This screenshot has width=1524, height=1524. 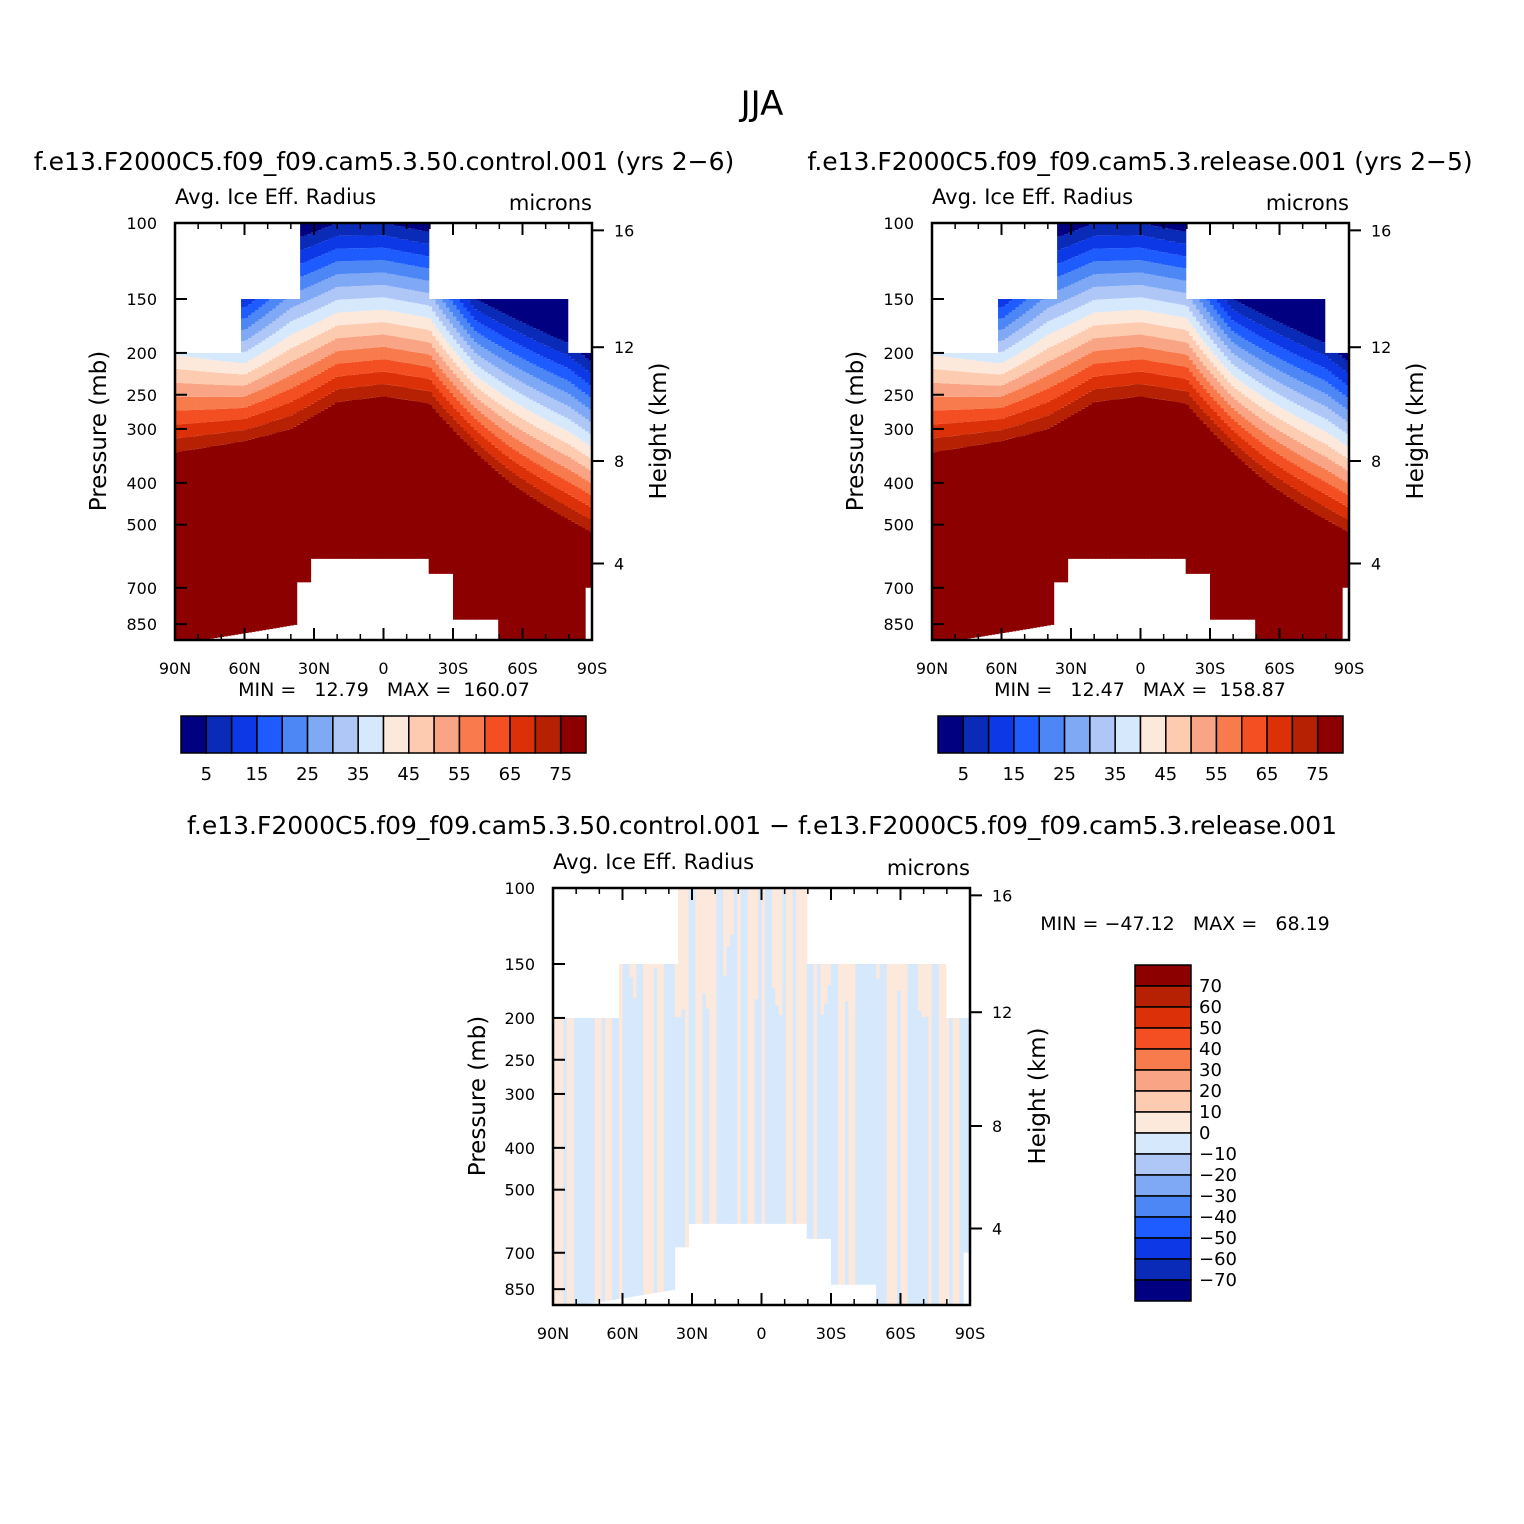 What do you see at coordinates (560, 774) in the screenshot?
I see `colorbar-label: 75` at bounding box center [560, 774].